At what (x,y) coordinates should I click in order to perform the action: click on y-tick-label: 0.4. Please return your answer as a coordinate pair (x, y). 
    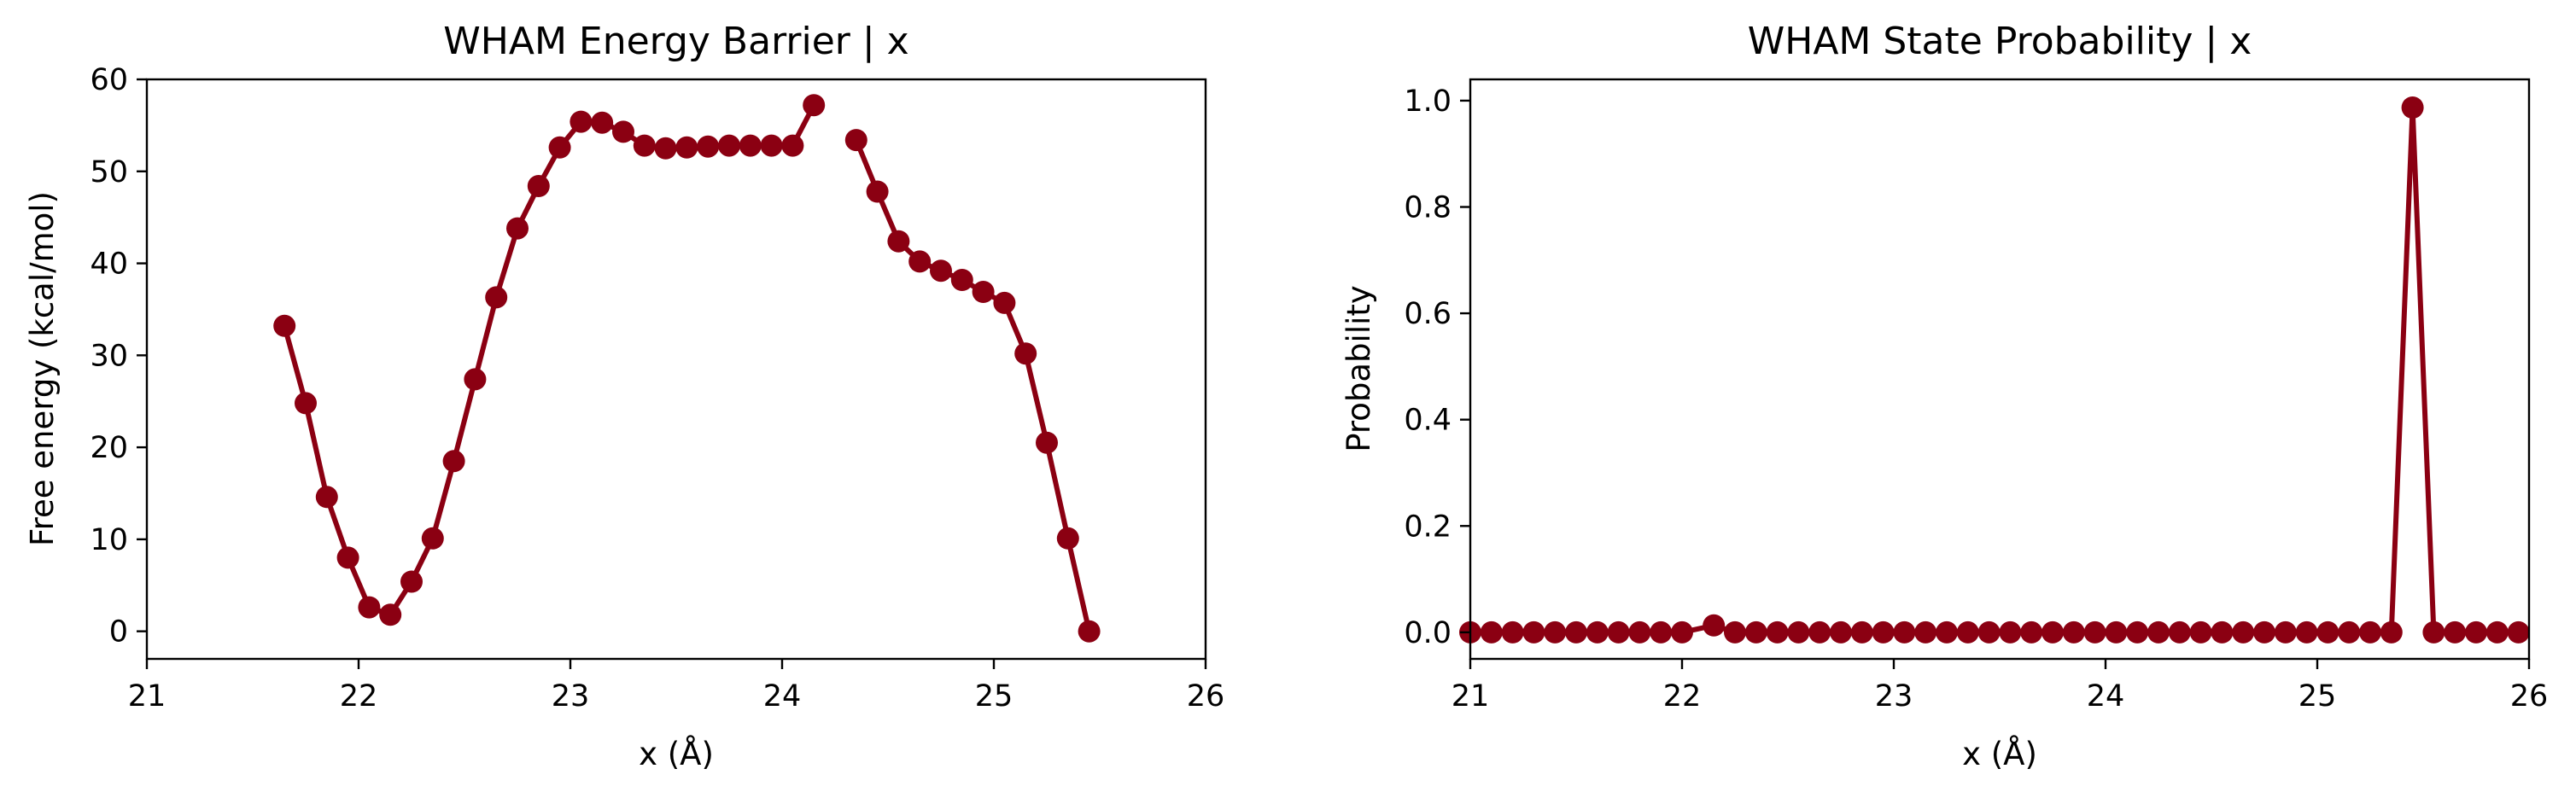
    Looking at the image, I should click on (1428, 421).